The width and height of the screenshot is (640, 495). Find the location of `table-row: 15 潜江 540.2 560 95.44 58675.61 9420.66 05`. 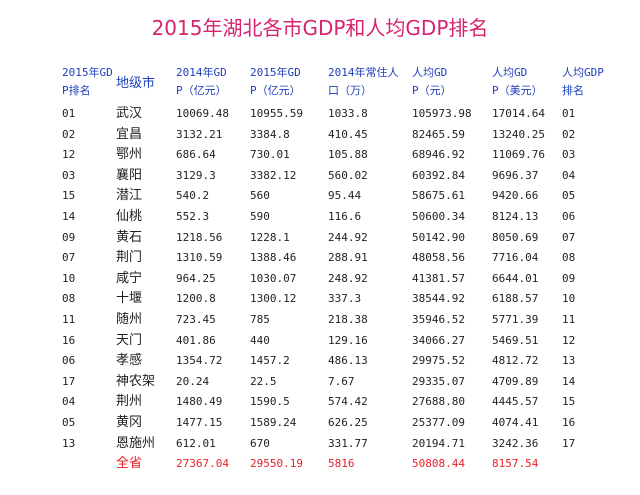

table-row: 15 潜江 540.2 560 95.44 58675.61 9420.66 05 is located at coordinates (320, 196).